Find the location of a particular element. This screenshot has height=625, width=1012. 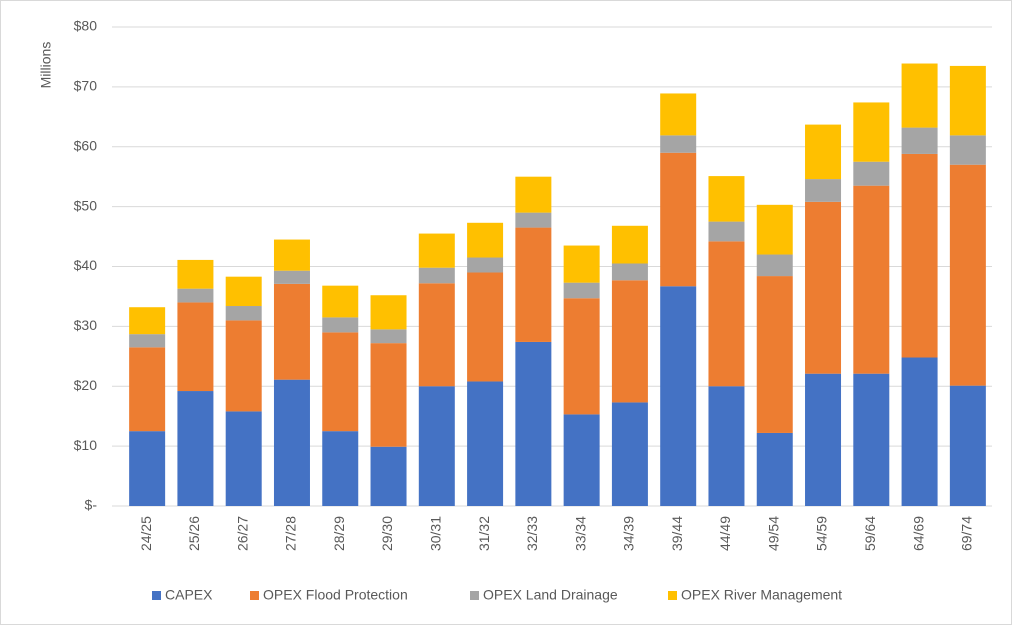

x-tick-label: 31/32 is located at coordinates (484, 533).